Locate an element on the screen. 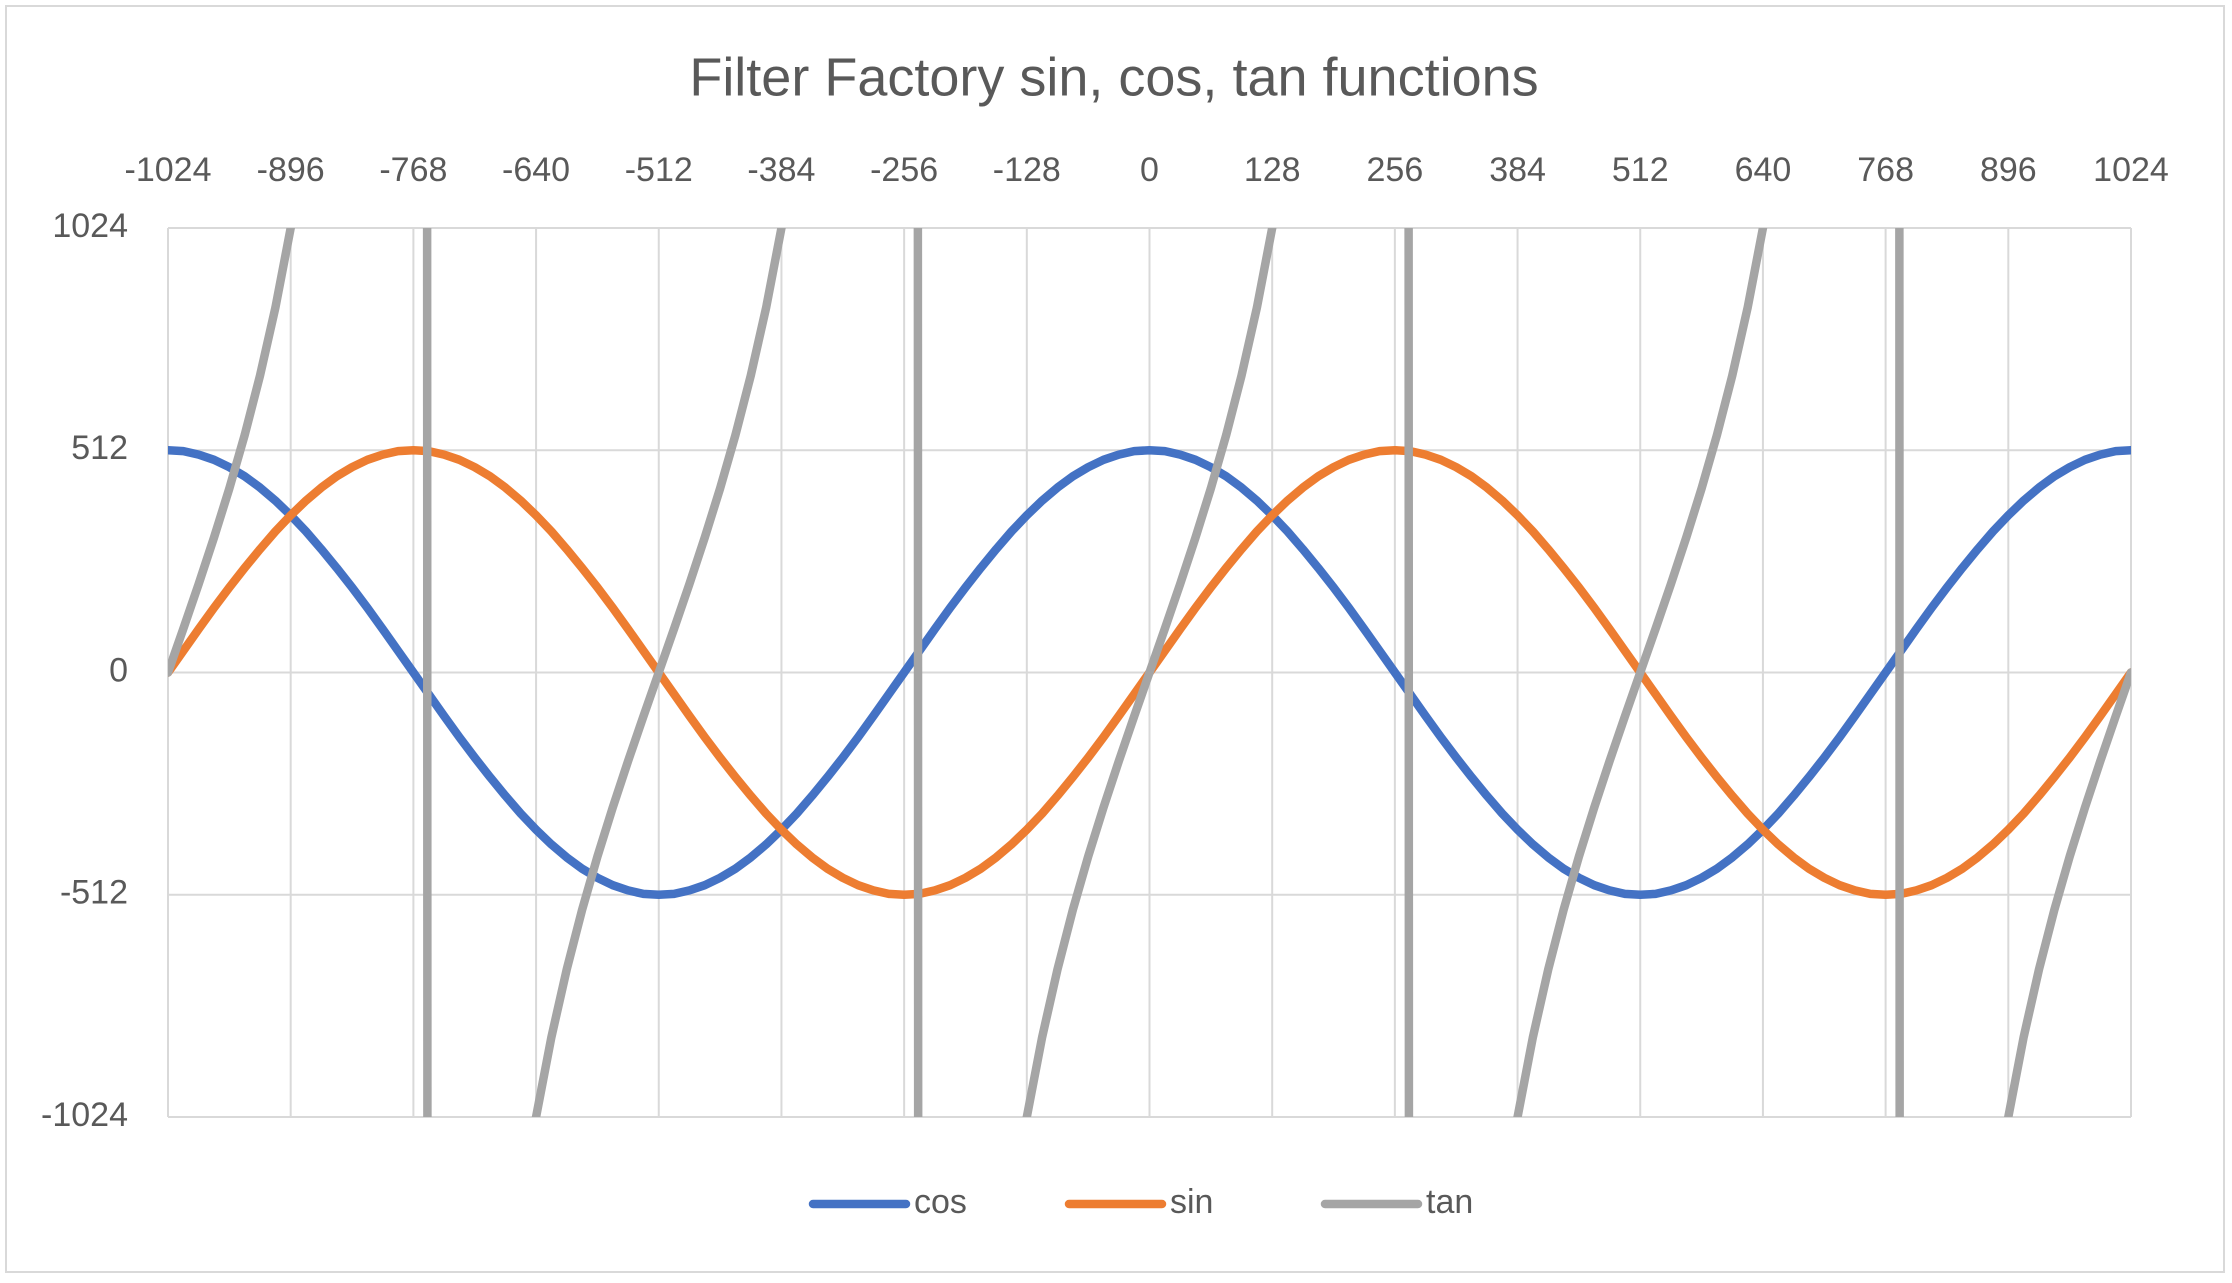 This screenshot has width=2232, height=1283. legend-label: cos is located at coordinates (940, 1202).